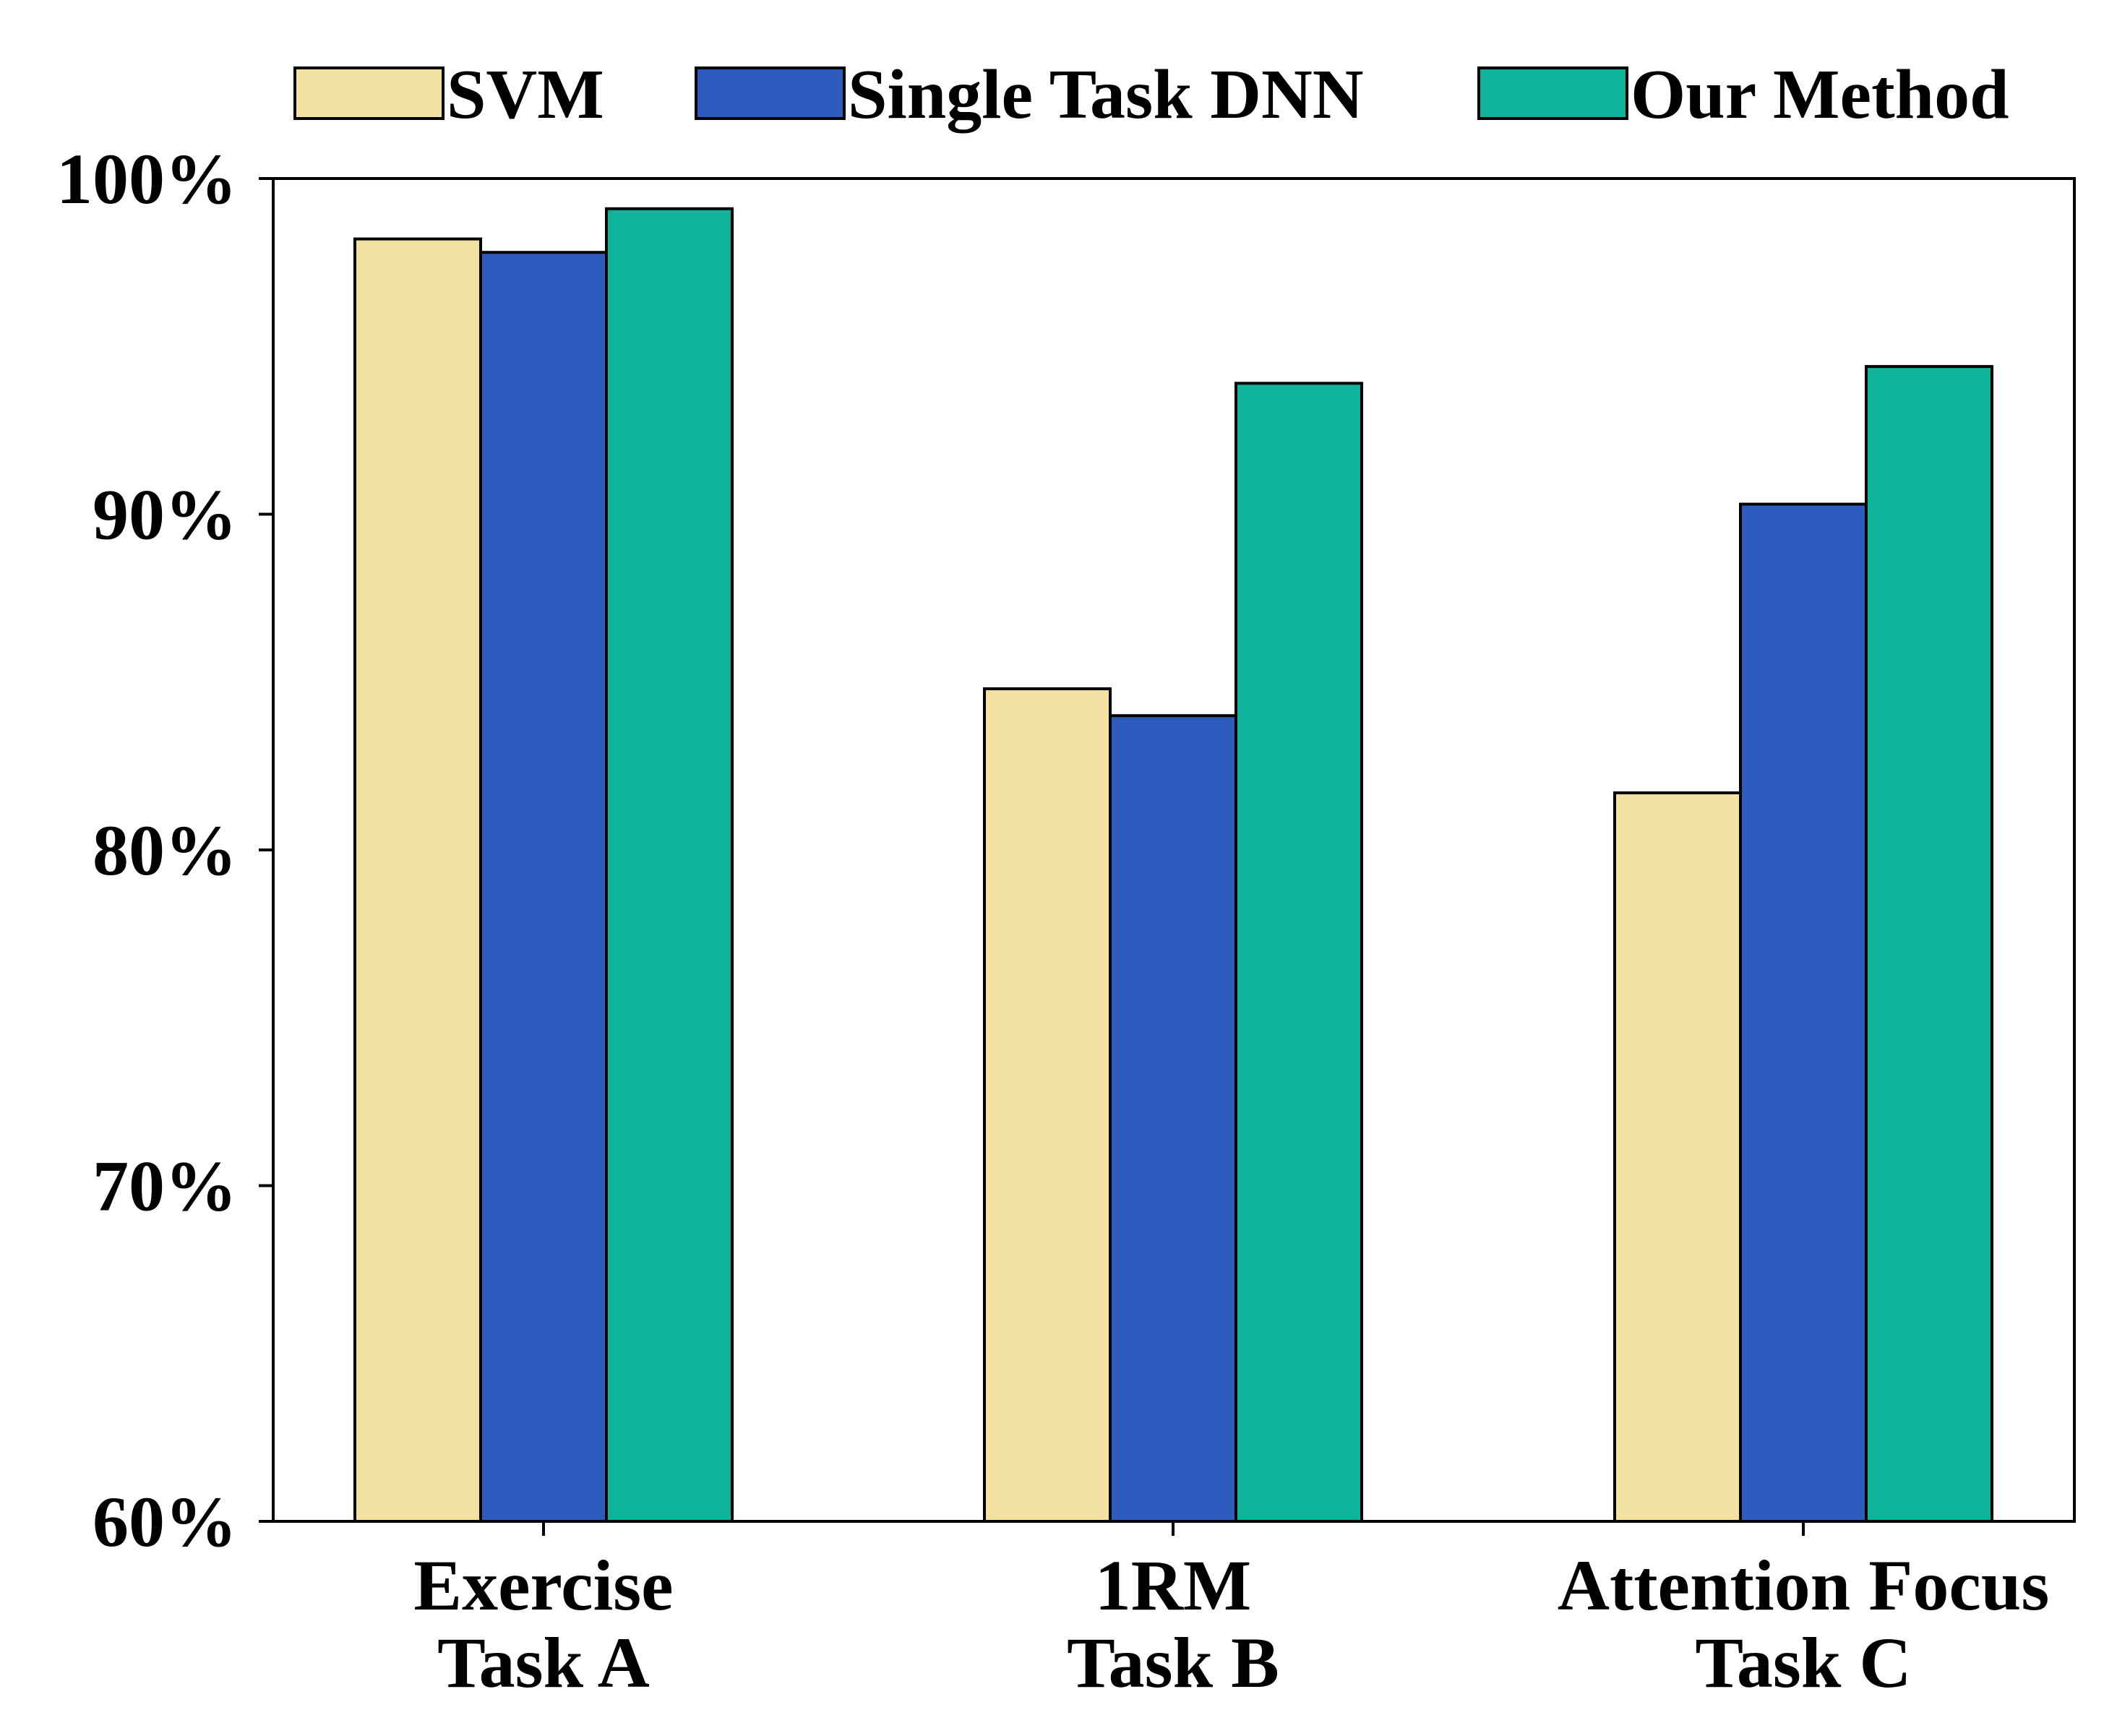  What do you see at coordinates (1173, 1585) in the screenshot?
I see `x-category-label: 1RM` at bounding box center [1173, 1585].